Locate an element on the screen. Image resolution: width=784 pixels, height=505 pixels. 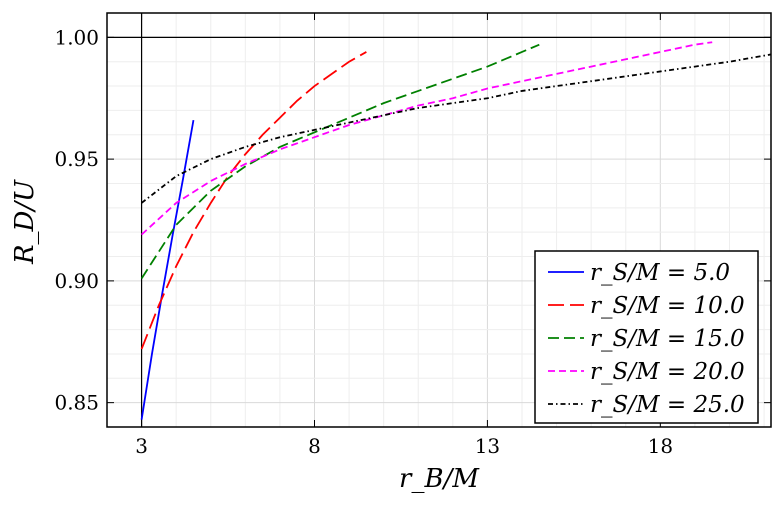
x-axis-label: r_B/M is located at coordinates (439, 479).